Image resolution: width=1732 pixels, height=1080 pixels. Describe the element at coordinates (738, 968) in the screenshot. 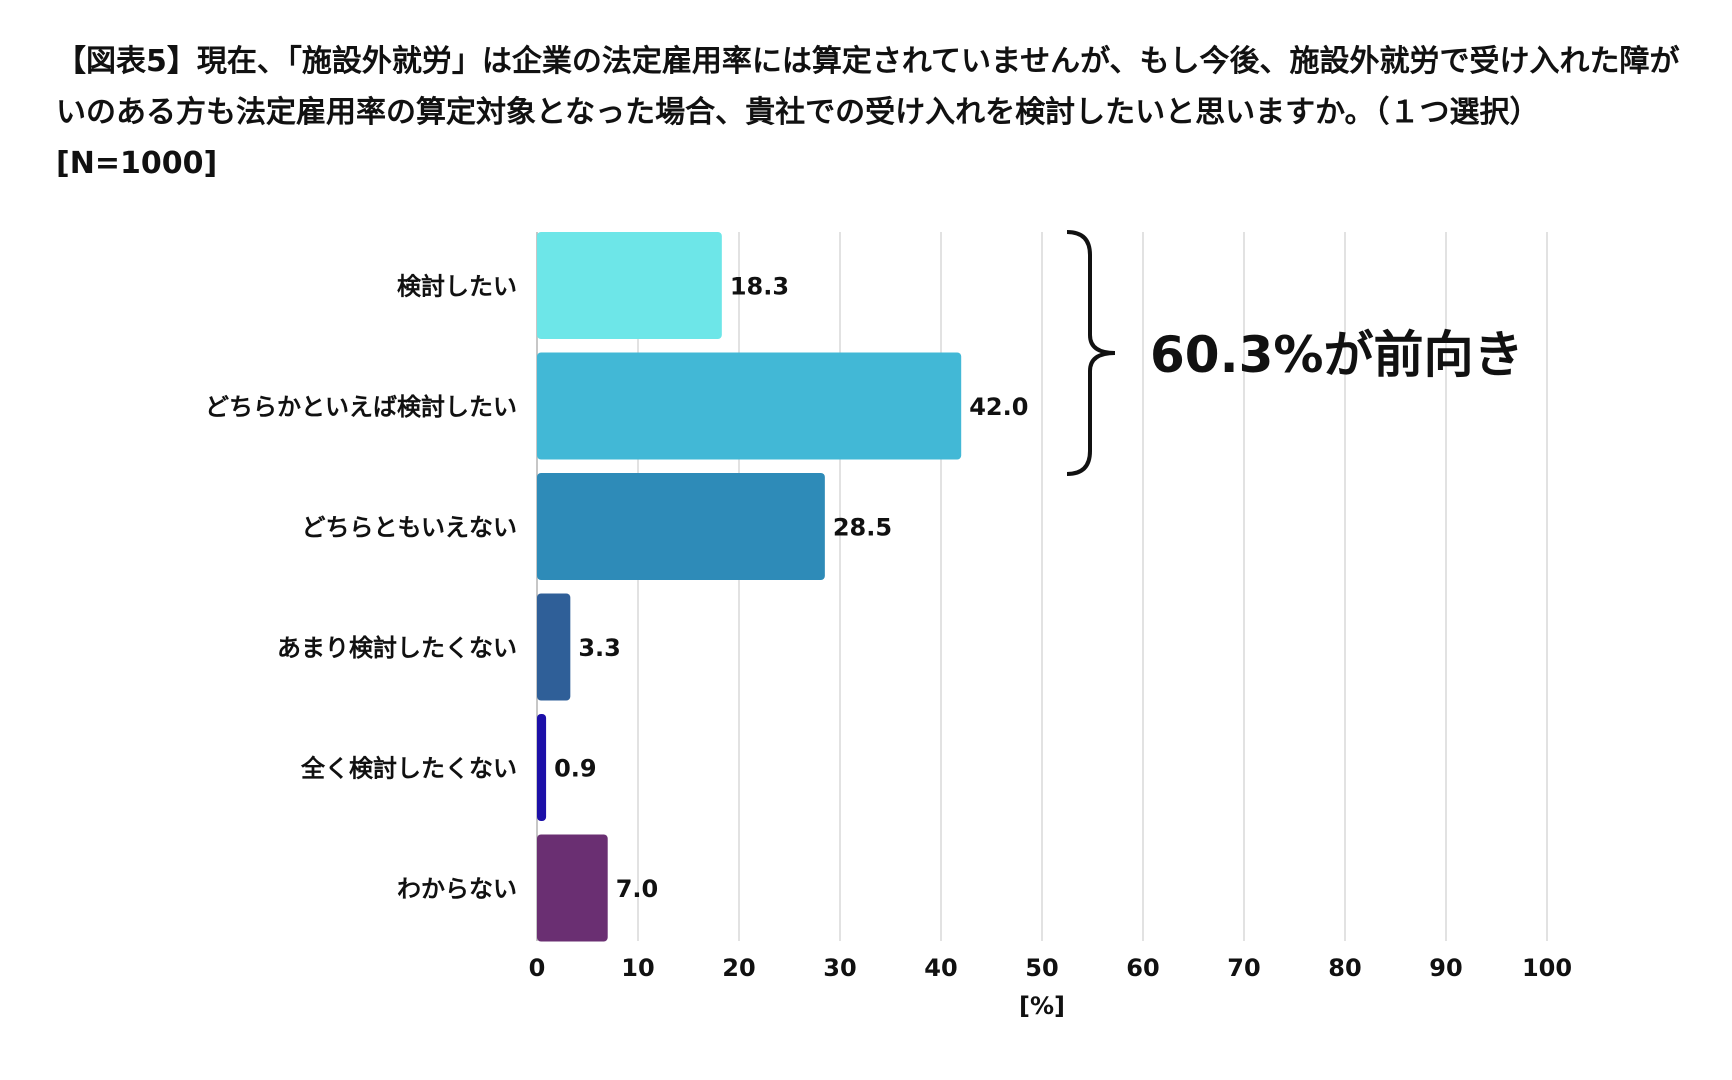

I see `x-tick-label: 20` at that location.